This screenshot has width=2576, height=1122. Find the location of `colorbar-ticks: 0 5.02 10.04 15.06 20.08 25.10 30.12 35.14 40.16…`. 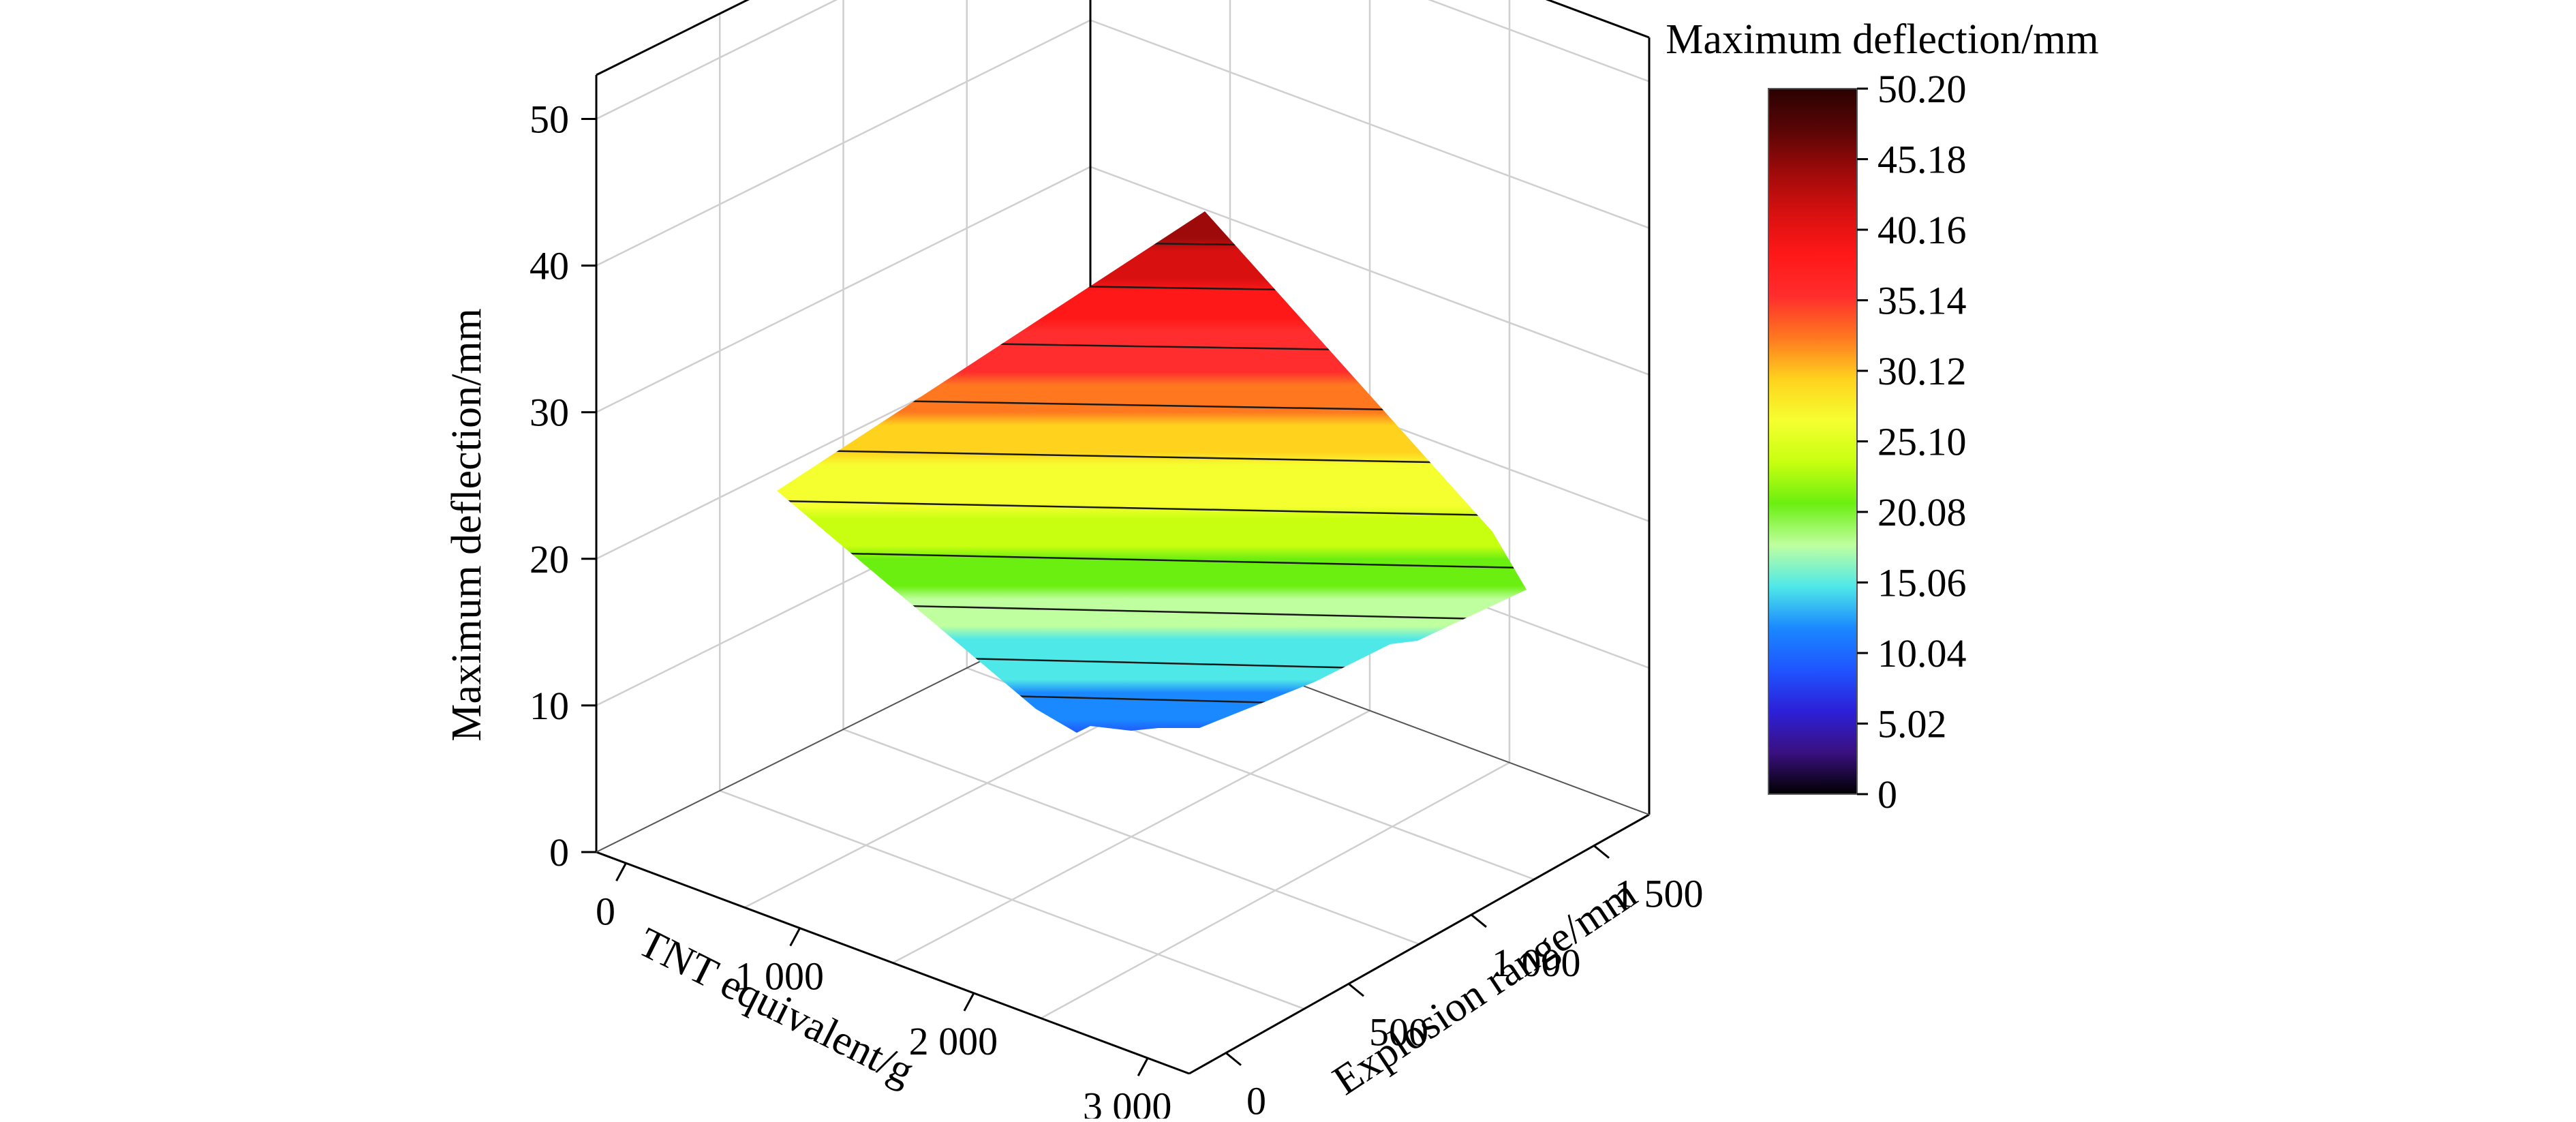

colorbar-ticks: 0 5.02 10.04 15.06 20.08 25.10 30.12 35.14 40.16… is located at coordinates (1912, 442).